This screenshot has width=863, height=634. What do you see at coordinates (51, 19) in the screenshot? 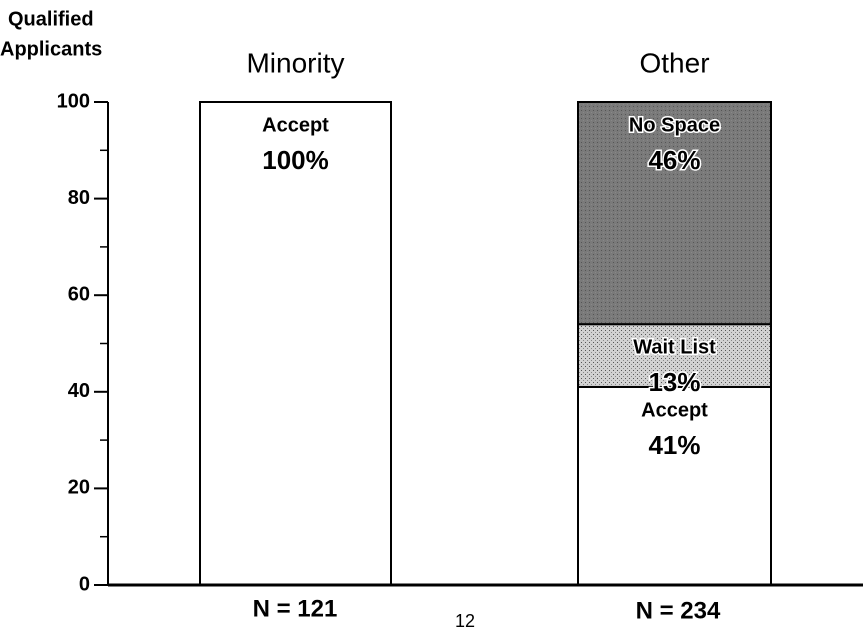
I see `y-axis-label: Qualified` at bounding box center [51, 19].